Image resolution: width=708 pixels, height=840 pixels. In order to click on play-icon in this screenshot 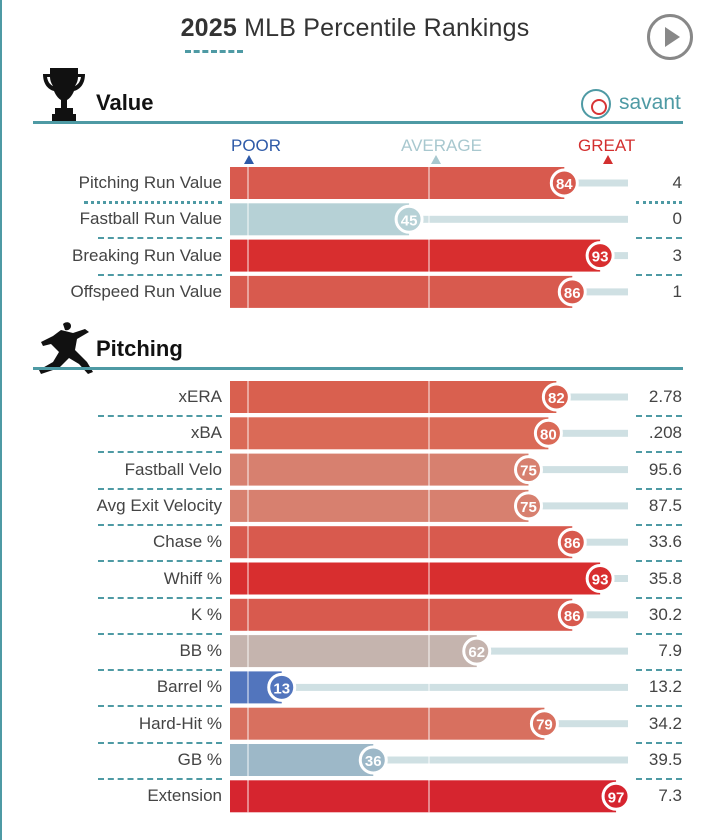, I will do `click(672, 37)`.